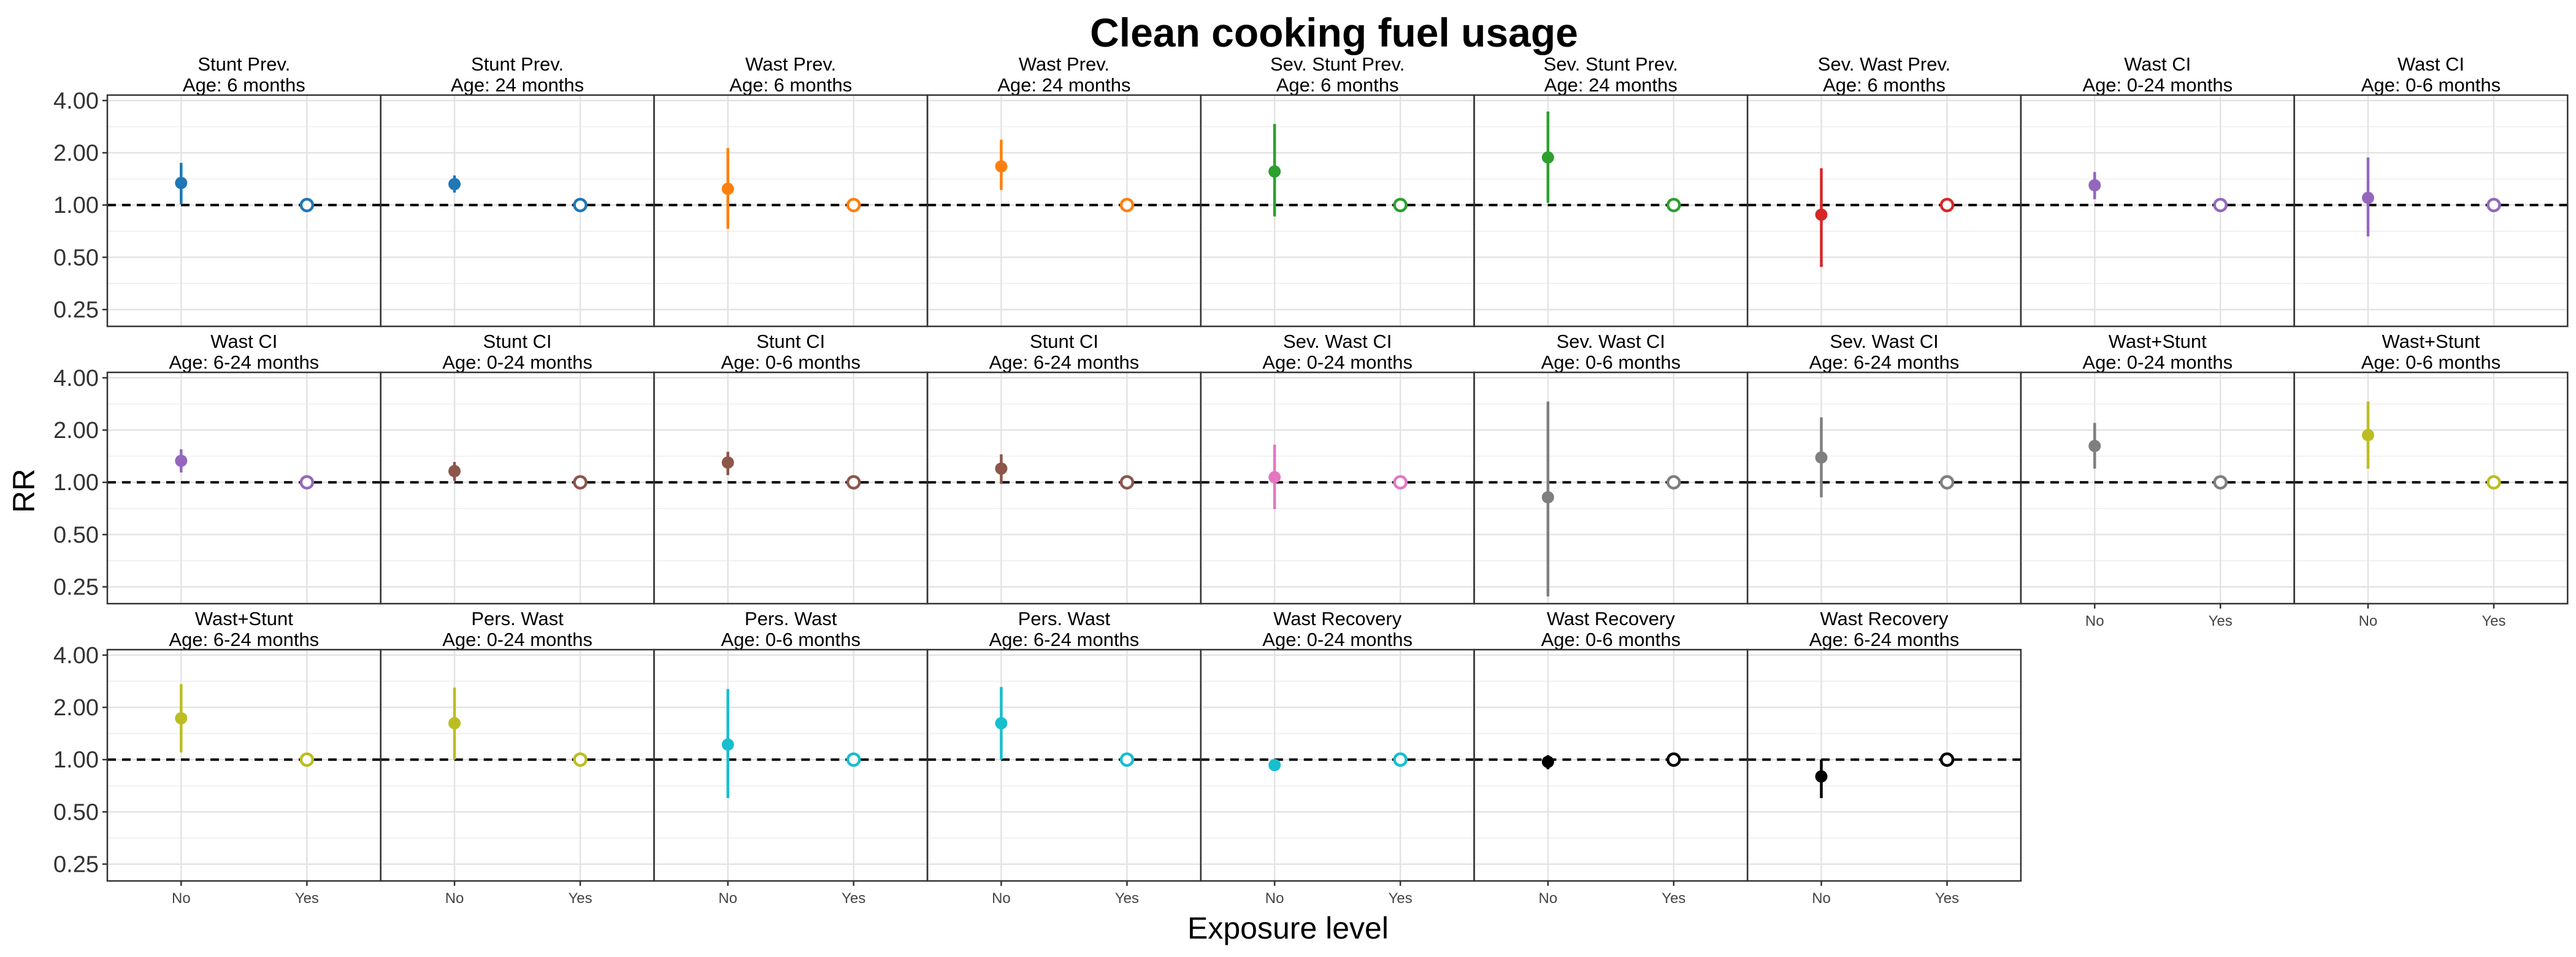 The height and width of the screenshot is (957, 2576). What do you see at coordinates (1884, 342) in the screenshot?
I see `panel-outcome-label: Sev. Wast CI` at bounding box center [1884, 342].